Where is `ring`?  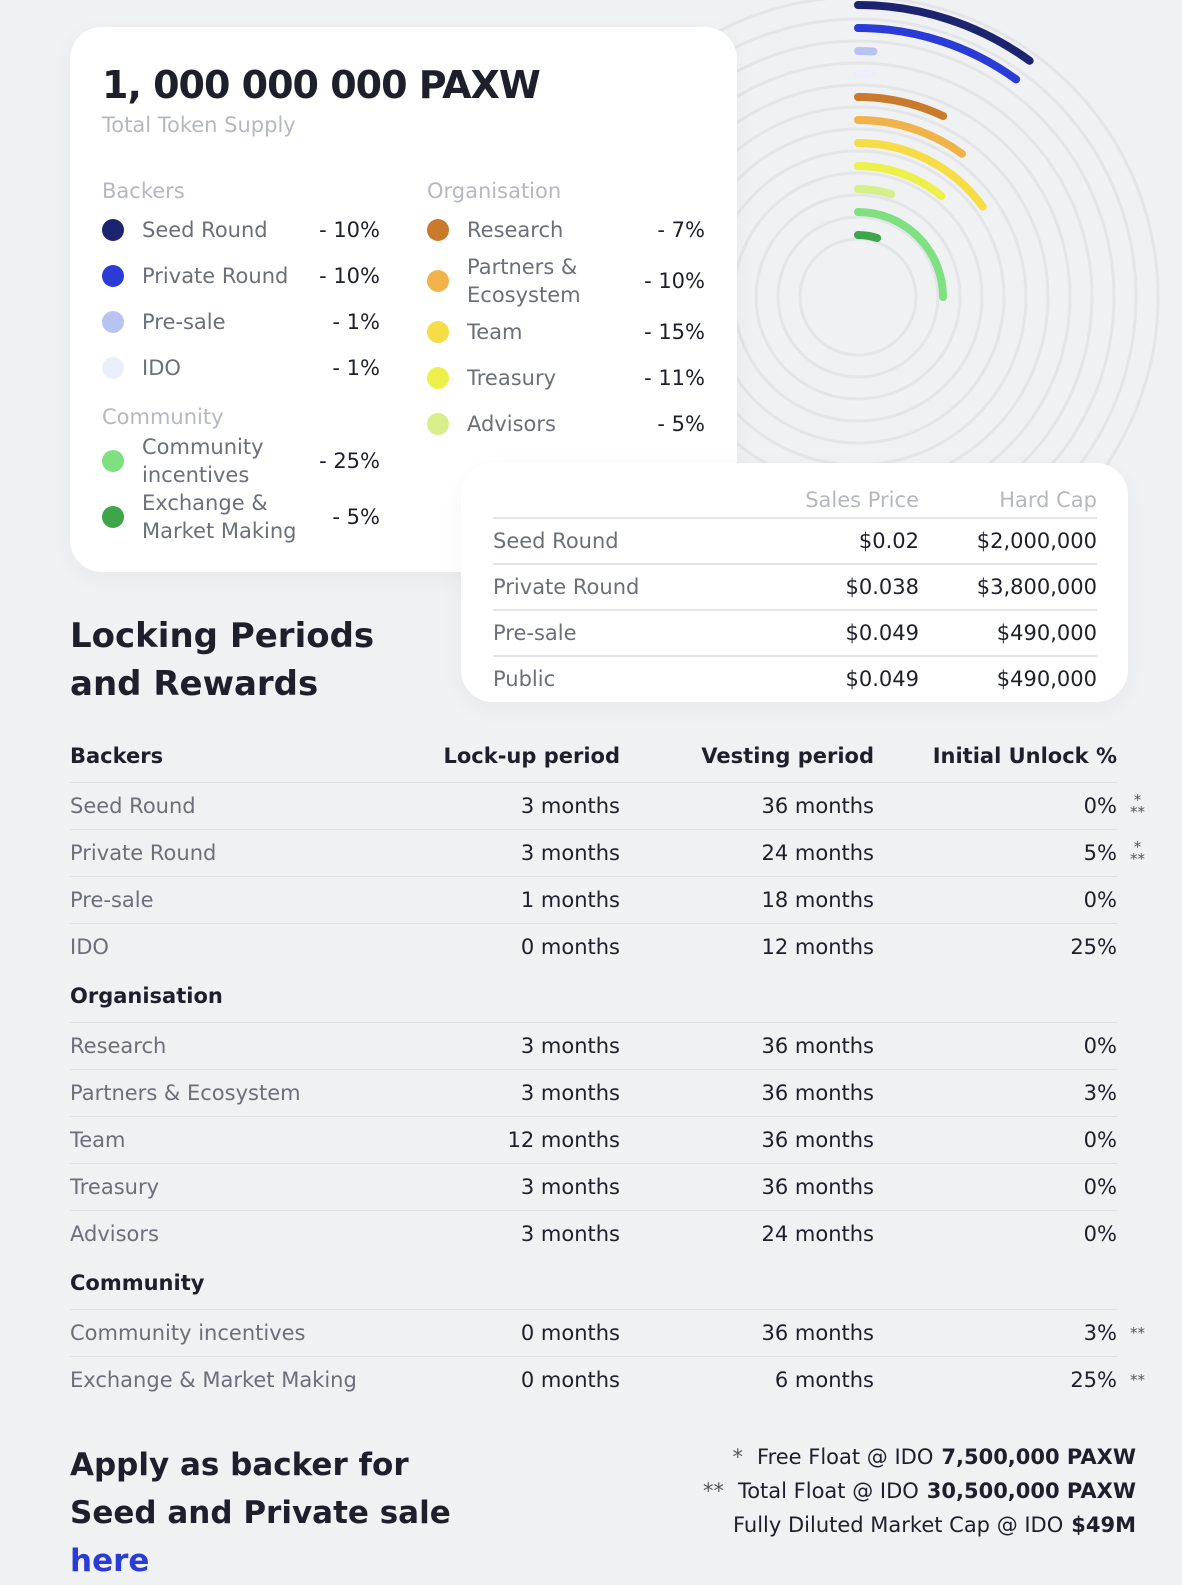
ring is located at coordinates (858, 297).